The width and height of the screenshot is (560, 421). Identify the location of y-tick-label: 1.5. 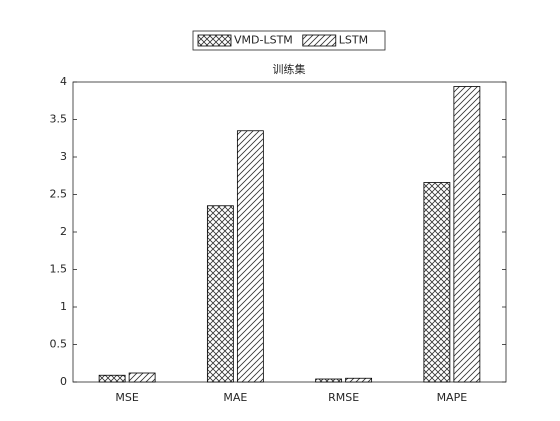
(59, 269).